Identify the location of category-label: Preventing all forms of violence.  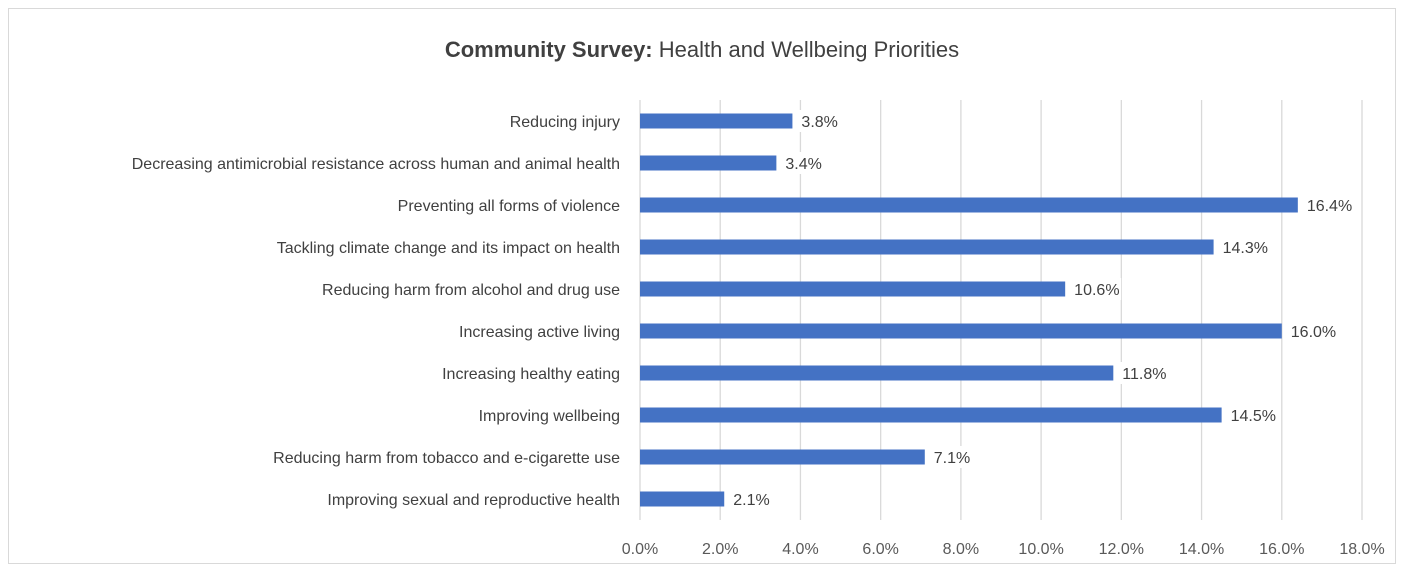
(509, 206).